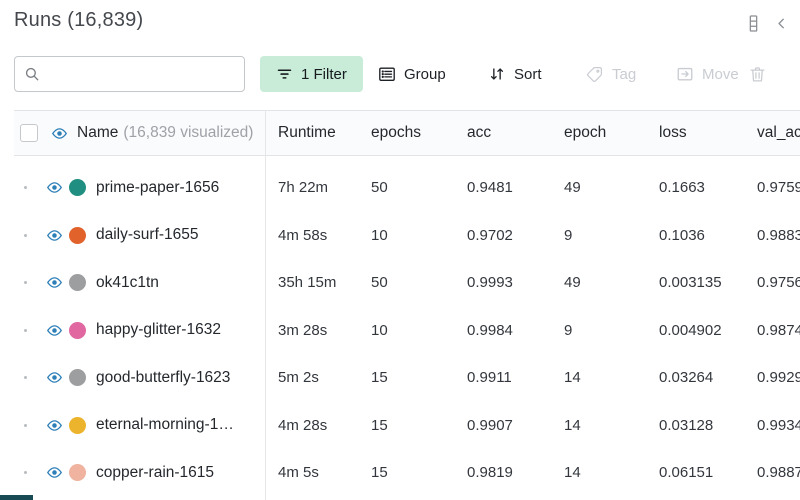 The image size is (800, 500). Describe the element at coordinates (611, 74) in the screenshot. I see `tag-button: Tag` at that location.